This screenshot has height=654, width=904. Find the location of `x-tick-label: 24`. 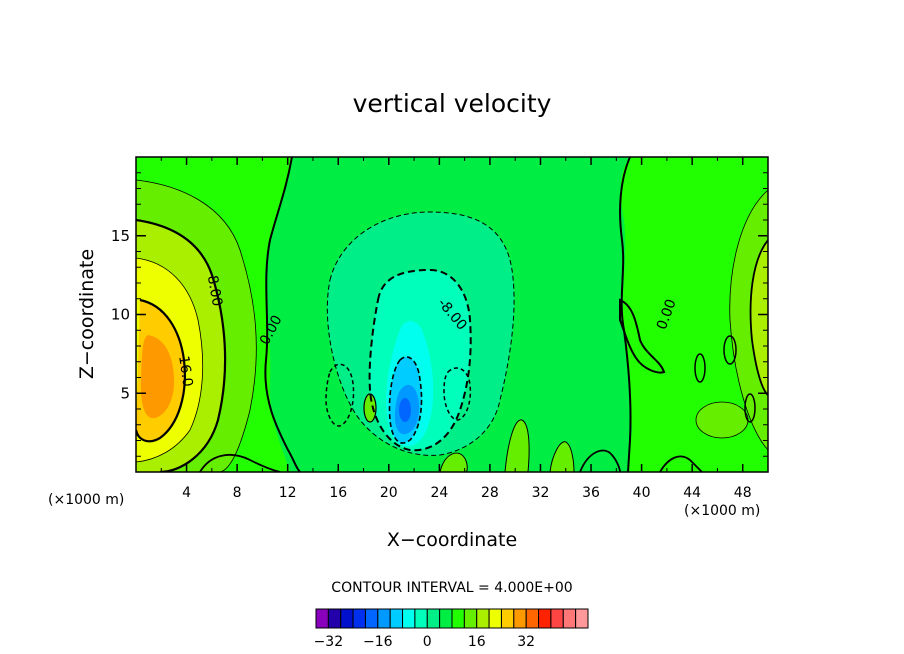

x-tick-label: 24 is located at coordinates (439, 493).